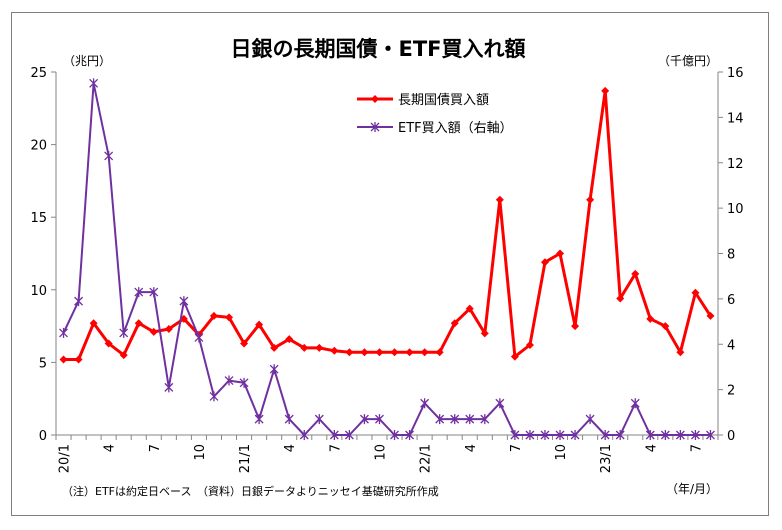 Image resolution: width=782 pixels, height=530 pixels. Describe the element at coordinates (245, 458) in the screenshot. I see `x-axis-tick-label: 21/1` at that location.